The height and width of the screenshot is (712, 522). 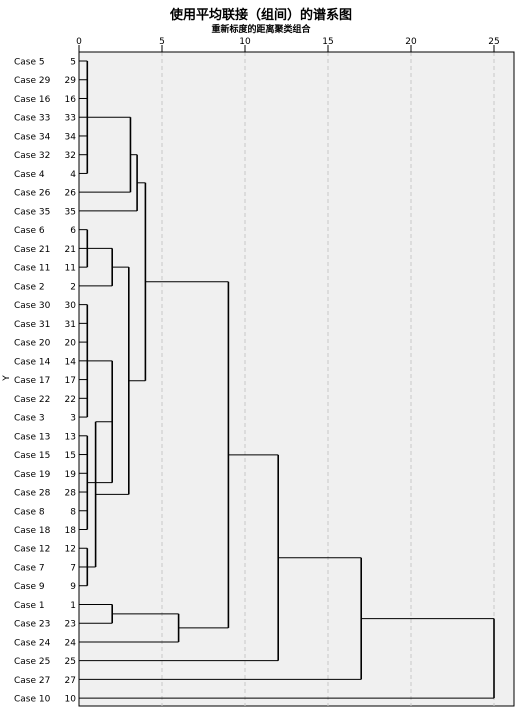 I want to click on x-tick-label: 25, so click(x=493, y=42).